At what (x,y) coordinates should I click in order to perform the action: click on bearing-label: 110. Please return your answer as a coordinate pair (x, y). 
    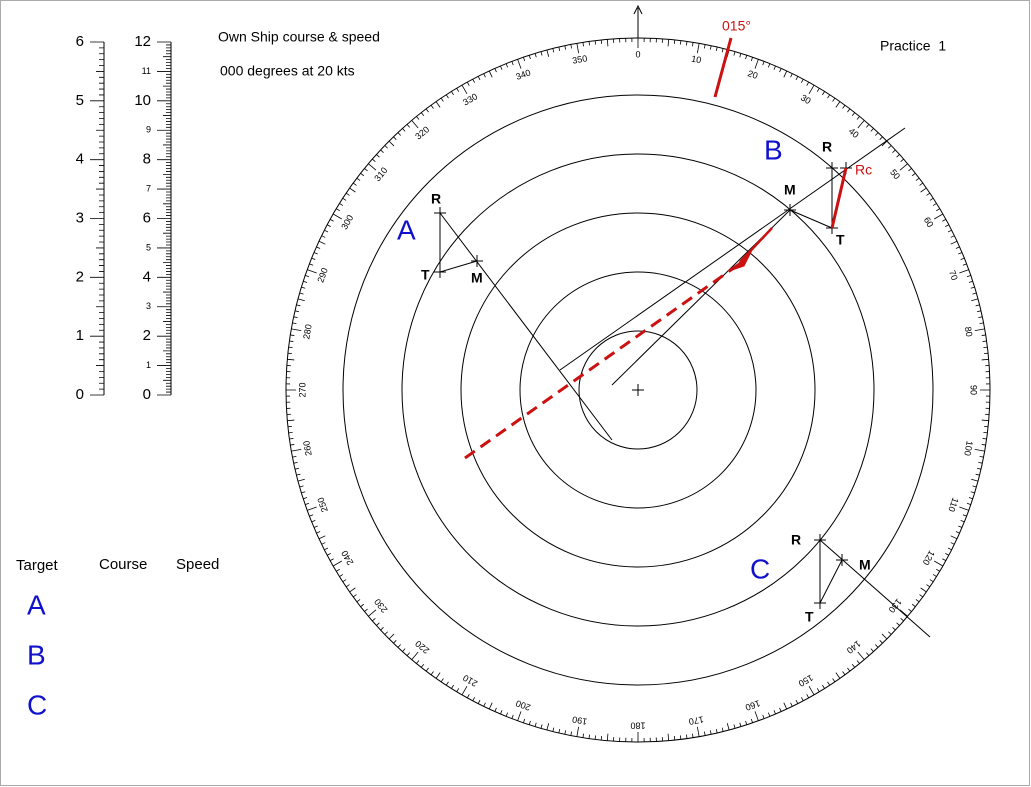
    Looking at the image, I should click on (953, 504).